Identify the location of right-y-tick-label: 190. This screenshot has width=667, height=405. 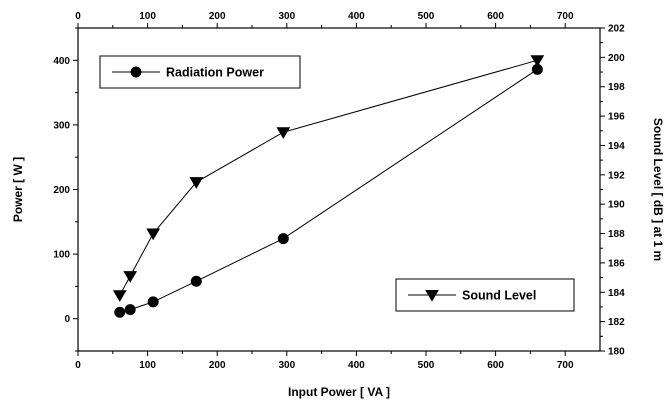
(616, 205).